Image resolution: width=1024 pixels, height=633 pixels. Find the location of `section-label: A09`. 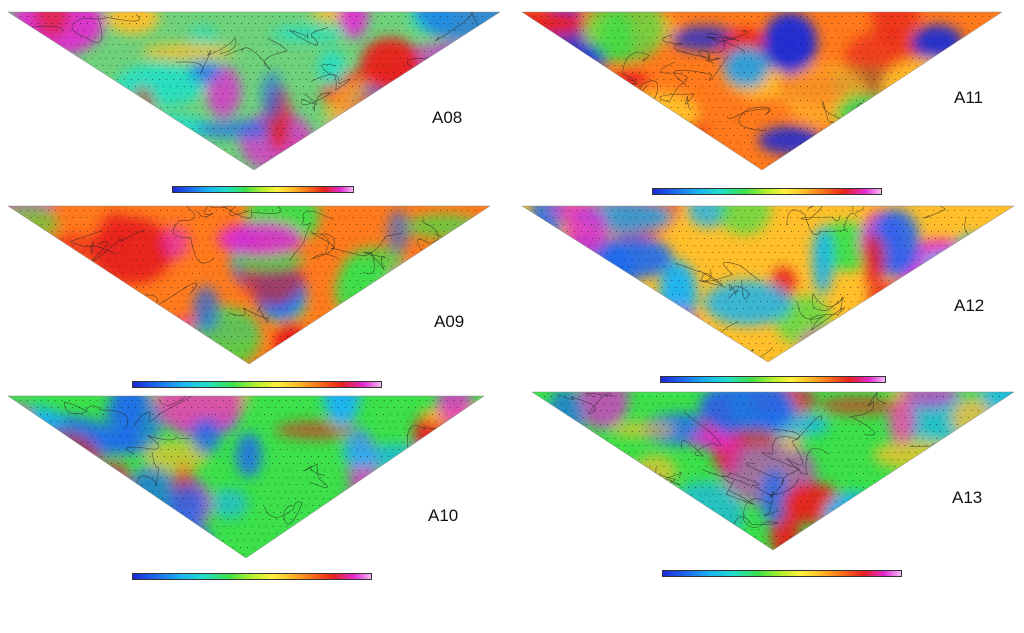

section-label: A09 is located at coordinates (449, 321).